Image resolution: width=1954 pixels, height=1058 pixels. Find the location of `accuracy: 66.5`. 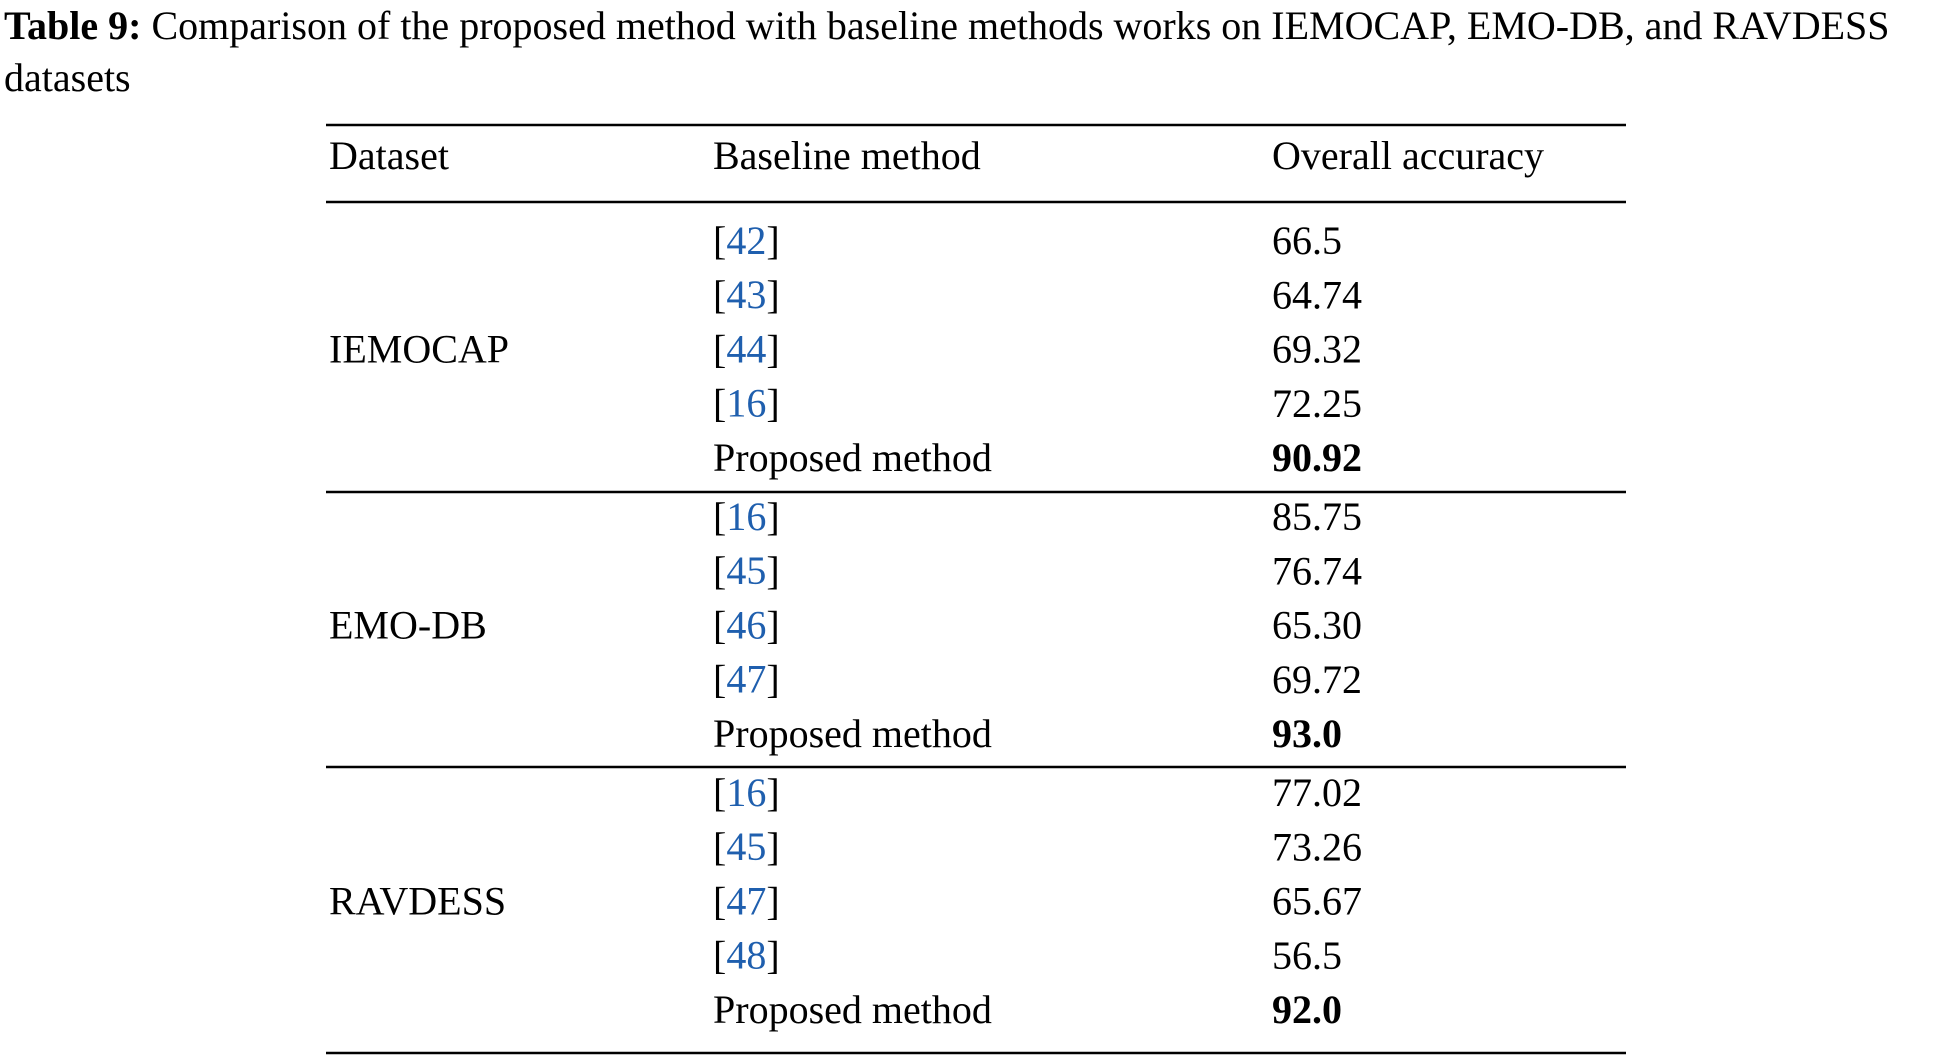

accuracy: 66.5 is located at coordinates (1307, 240).